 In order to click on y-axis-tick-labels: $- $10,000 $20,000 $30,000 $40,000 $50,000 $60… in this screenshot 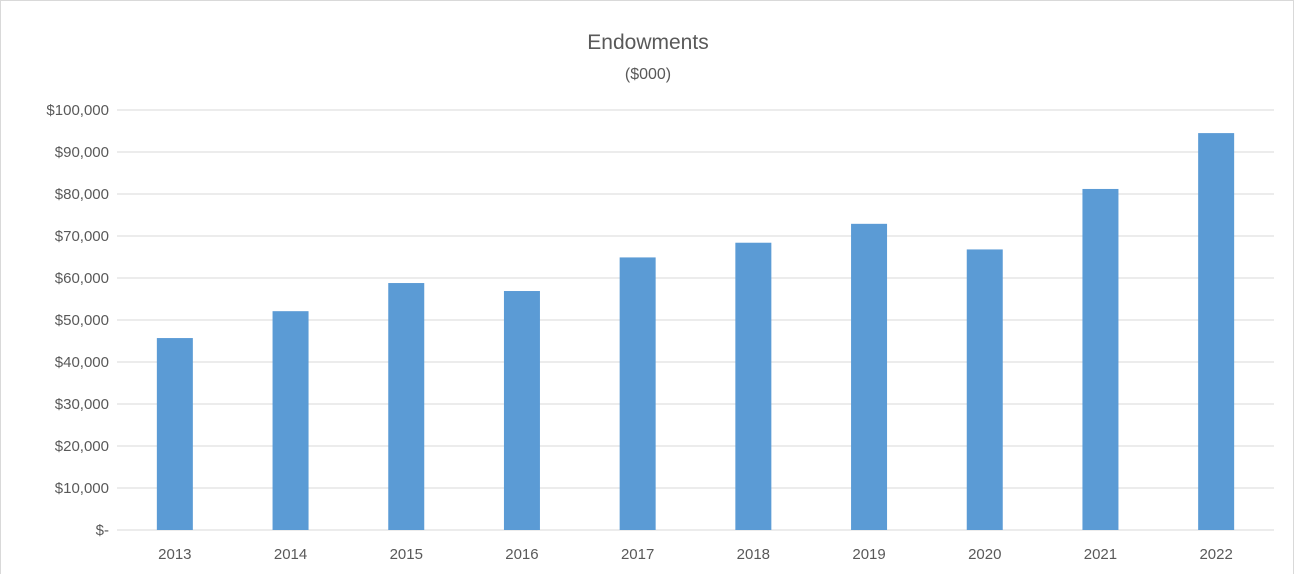, I will do `click(77, 320)`.